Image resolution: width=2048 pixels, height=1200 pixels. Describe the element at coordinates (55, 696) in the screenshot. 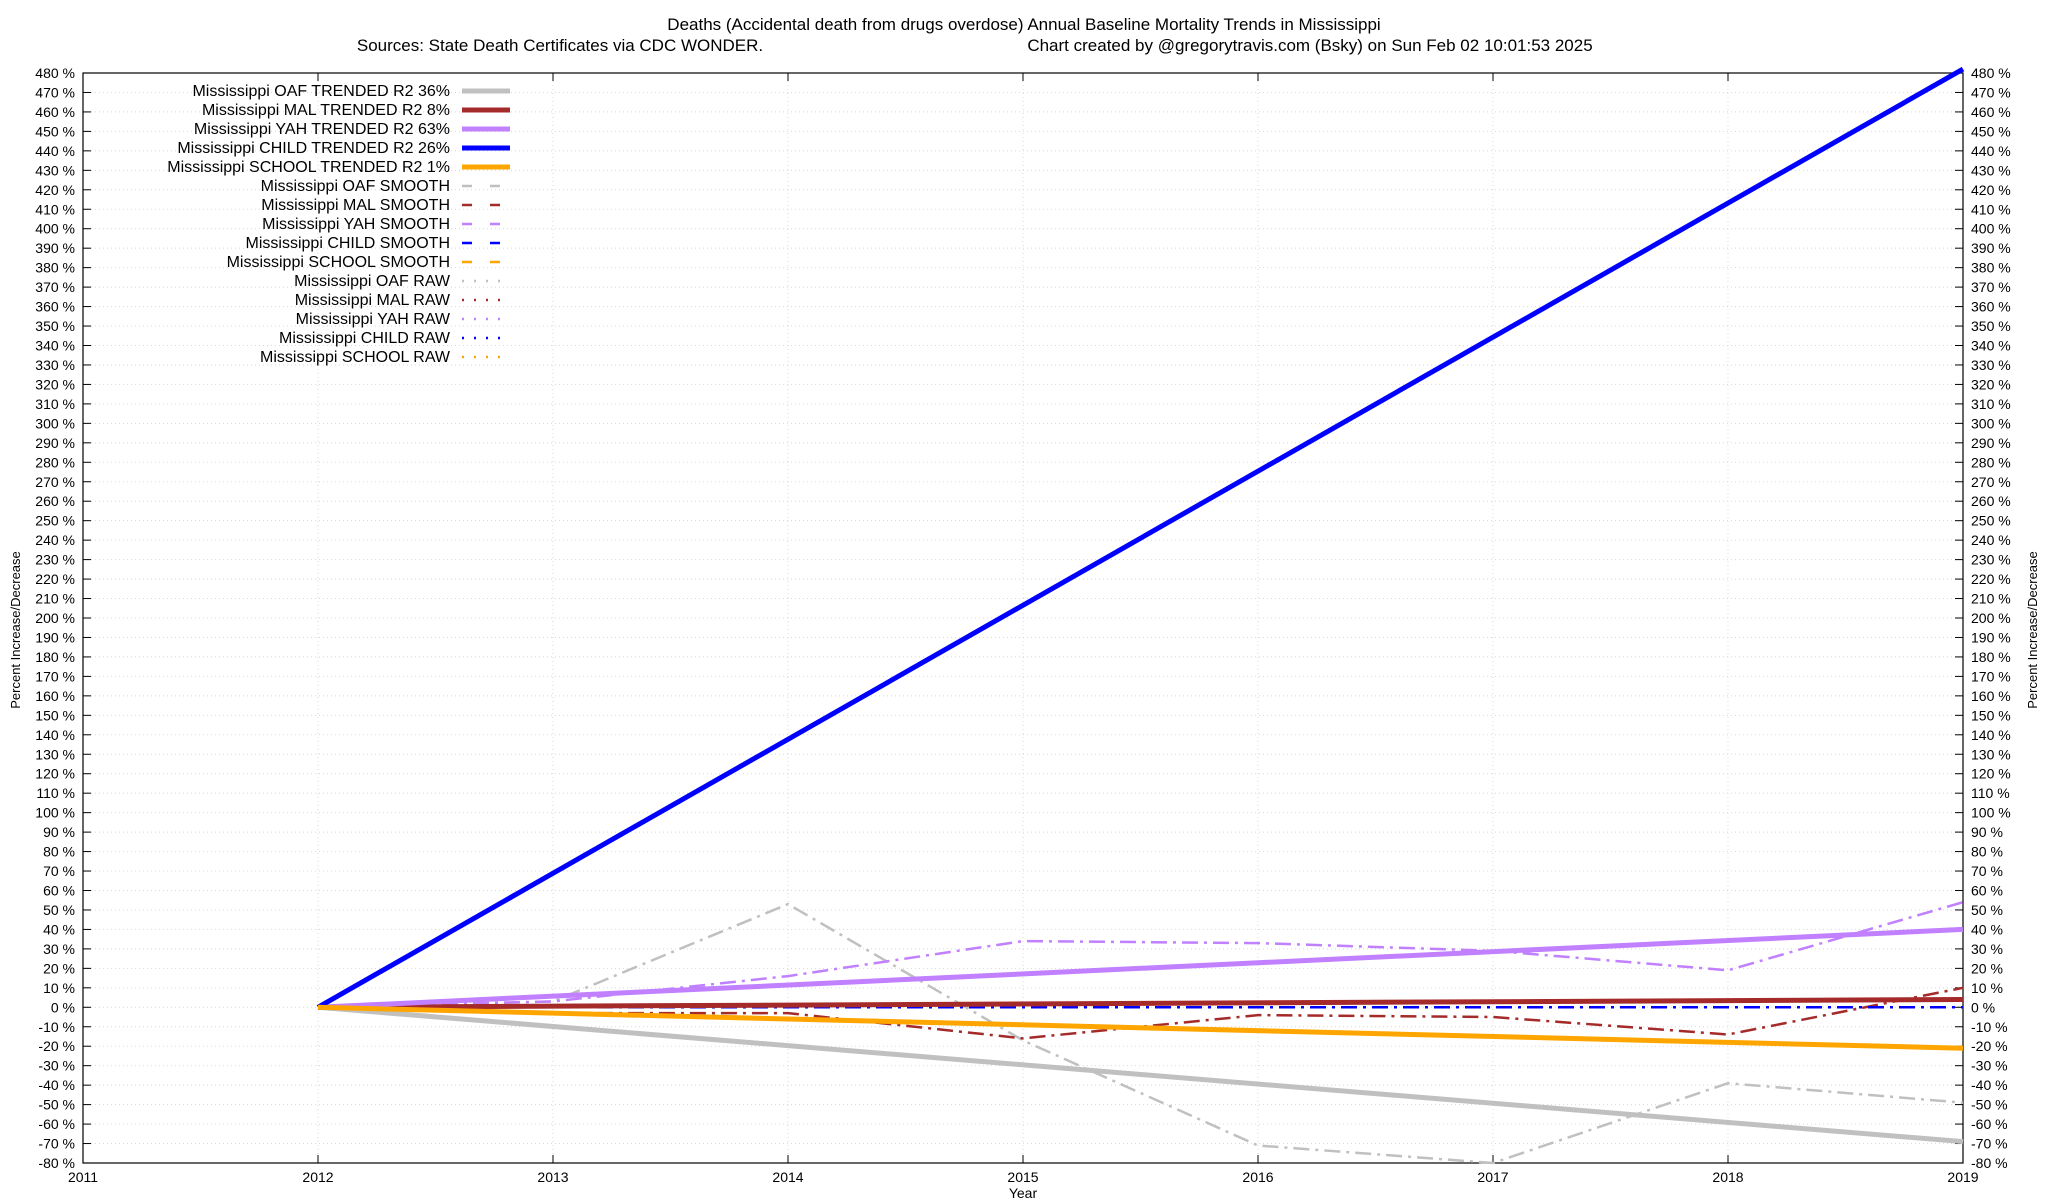

I see `y-tick-label: 160 %` at that location.